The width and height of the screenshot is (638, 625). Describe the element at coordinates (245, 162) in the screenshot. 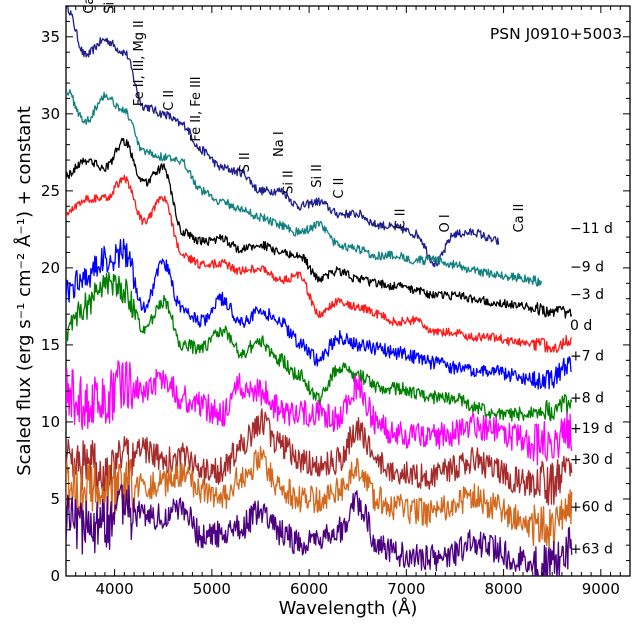

I see `line-annotation: S II` at that location.